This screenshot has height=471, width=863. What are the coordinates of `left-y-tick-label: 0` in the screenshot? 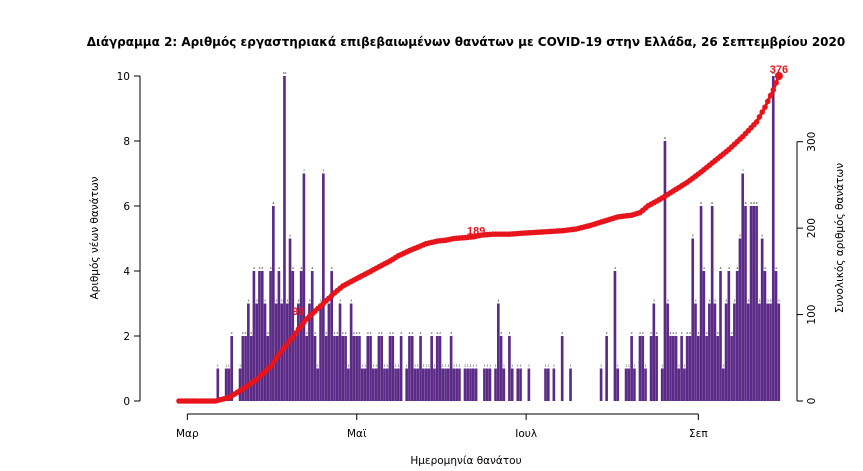 It's located at (126, 402).